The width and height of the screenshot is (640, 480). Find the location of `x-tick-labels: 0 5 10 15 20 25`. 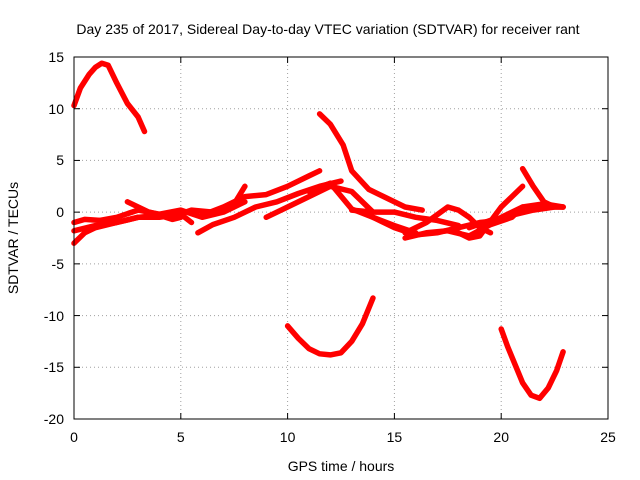

x-tick-labels: 0 5 10 15 20 25 is located at coordinates (343, 437).